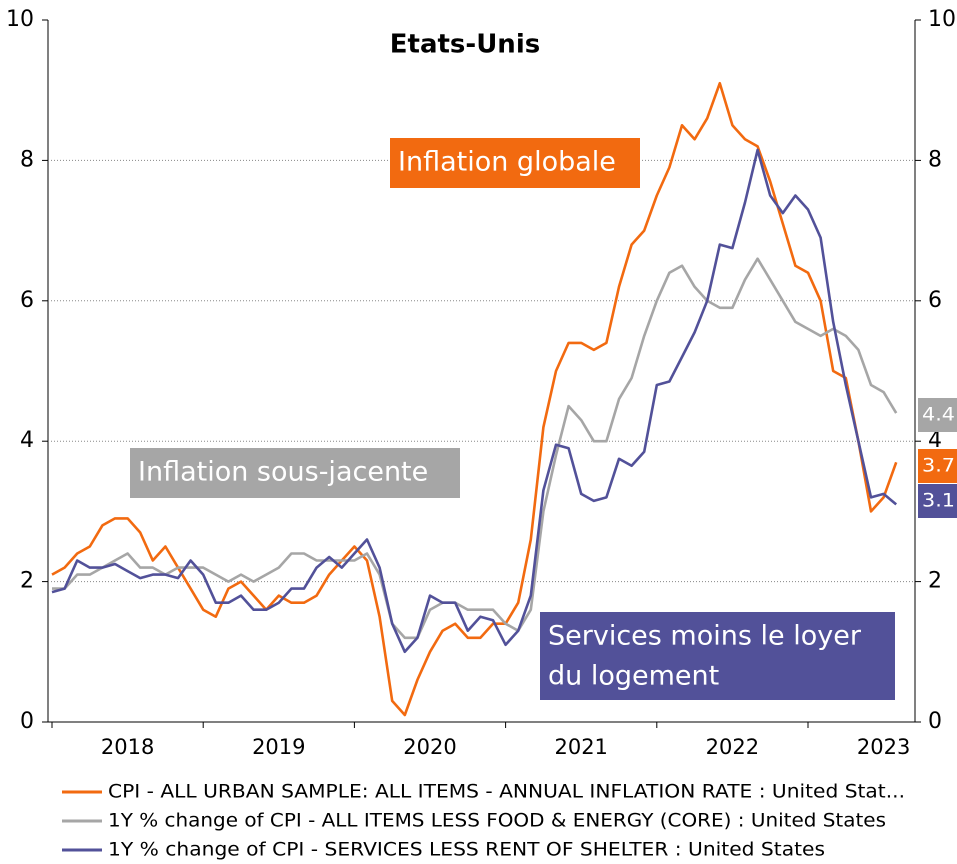 Image resolution: width=957 pixels, height=864 pixels. Describe the element at coordinates (935, 159) in the screenshot. I see `y2-tick-label: 8` at that location.